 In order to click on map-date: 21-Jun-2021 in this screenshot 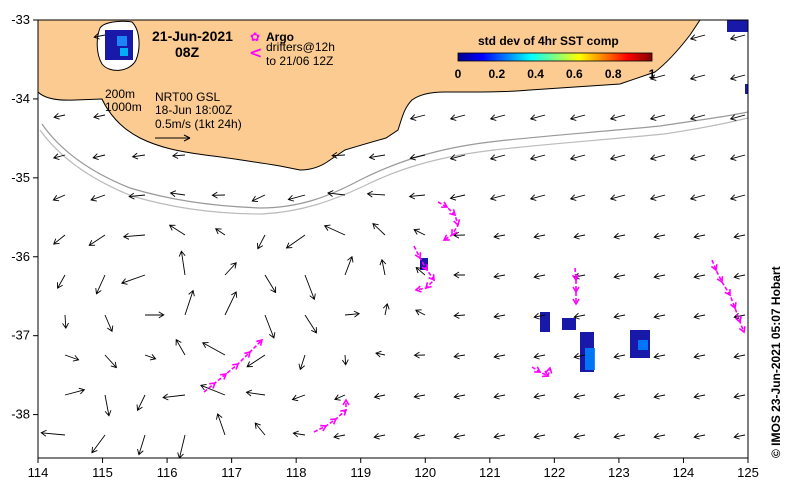, I will do `click(192, 36)`.